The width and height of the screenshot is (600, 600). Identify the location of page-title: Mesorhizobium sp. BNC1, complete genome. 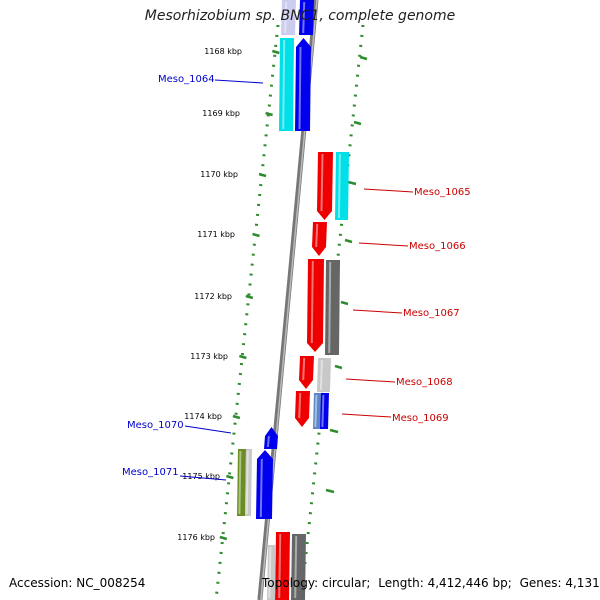
(300, 16).